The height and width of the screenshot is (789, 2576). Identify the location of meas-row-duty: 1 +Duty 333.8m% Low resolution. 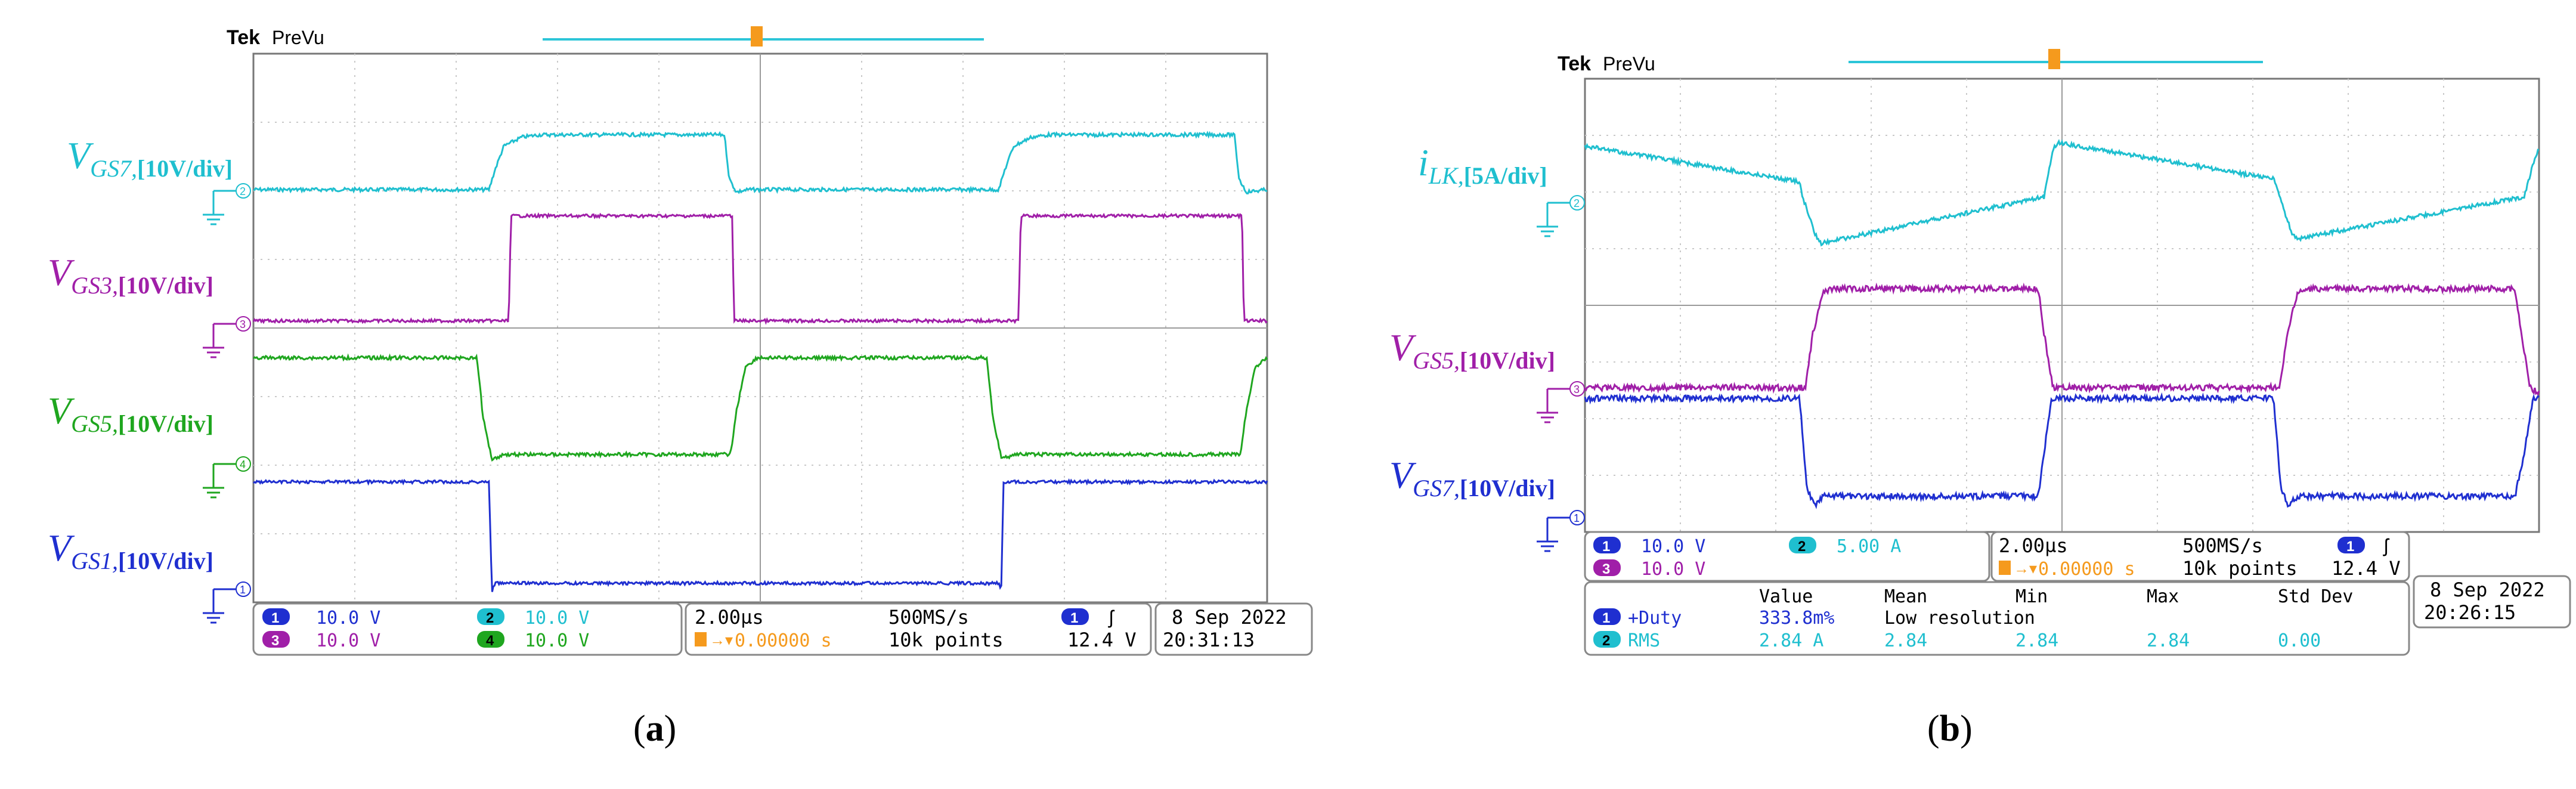
(1814, 618).